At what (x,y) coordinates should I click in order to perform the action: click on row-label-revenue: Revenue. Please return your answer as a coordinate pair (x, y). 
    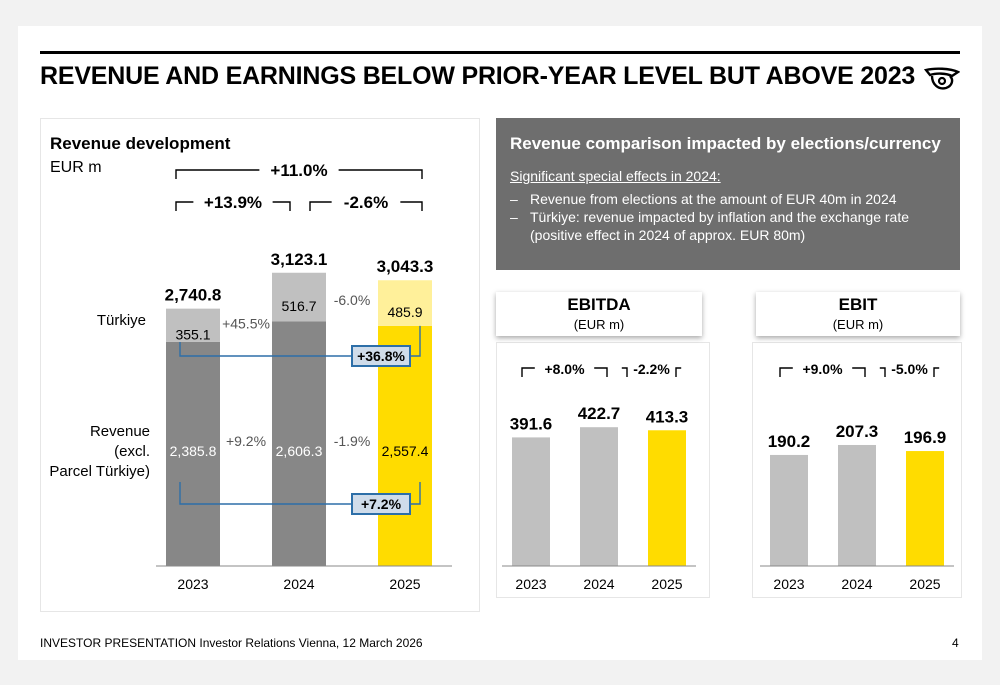
    Looking at the image, I should click on (120, 431).